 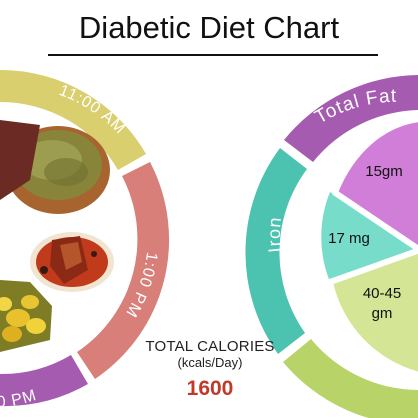 I want to click on nutrient-value-iron-text: 17 mg, so click(x=349, y=238).